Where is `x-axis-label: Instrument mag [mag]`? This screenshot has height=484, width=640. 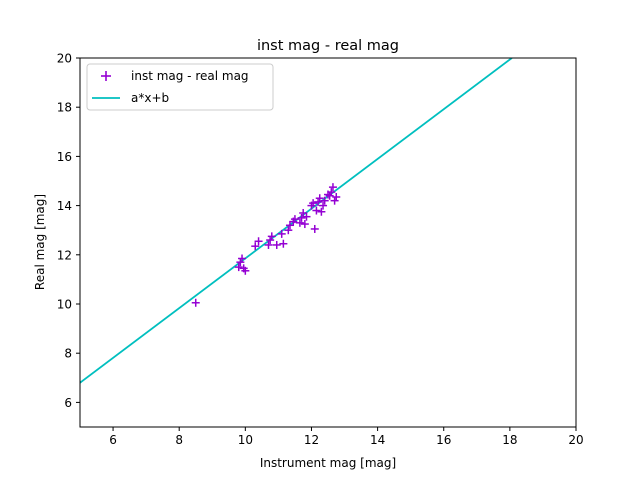 x-axis-label: Instrument mag [mag] is located at coordinates (328, 463).